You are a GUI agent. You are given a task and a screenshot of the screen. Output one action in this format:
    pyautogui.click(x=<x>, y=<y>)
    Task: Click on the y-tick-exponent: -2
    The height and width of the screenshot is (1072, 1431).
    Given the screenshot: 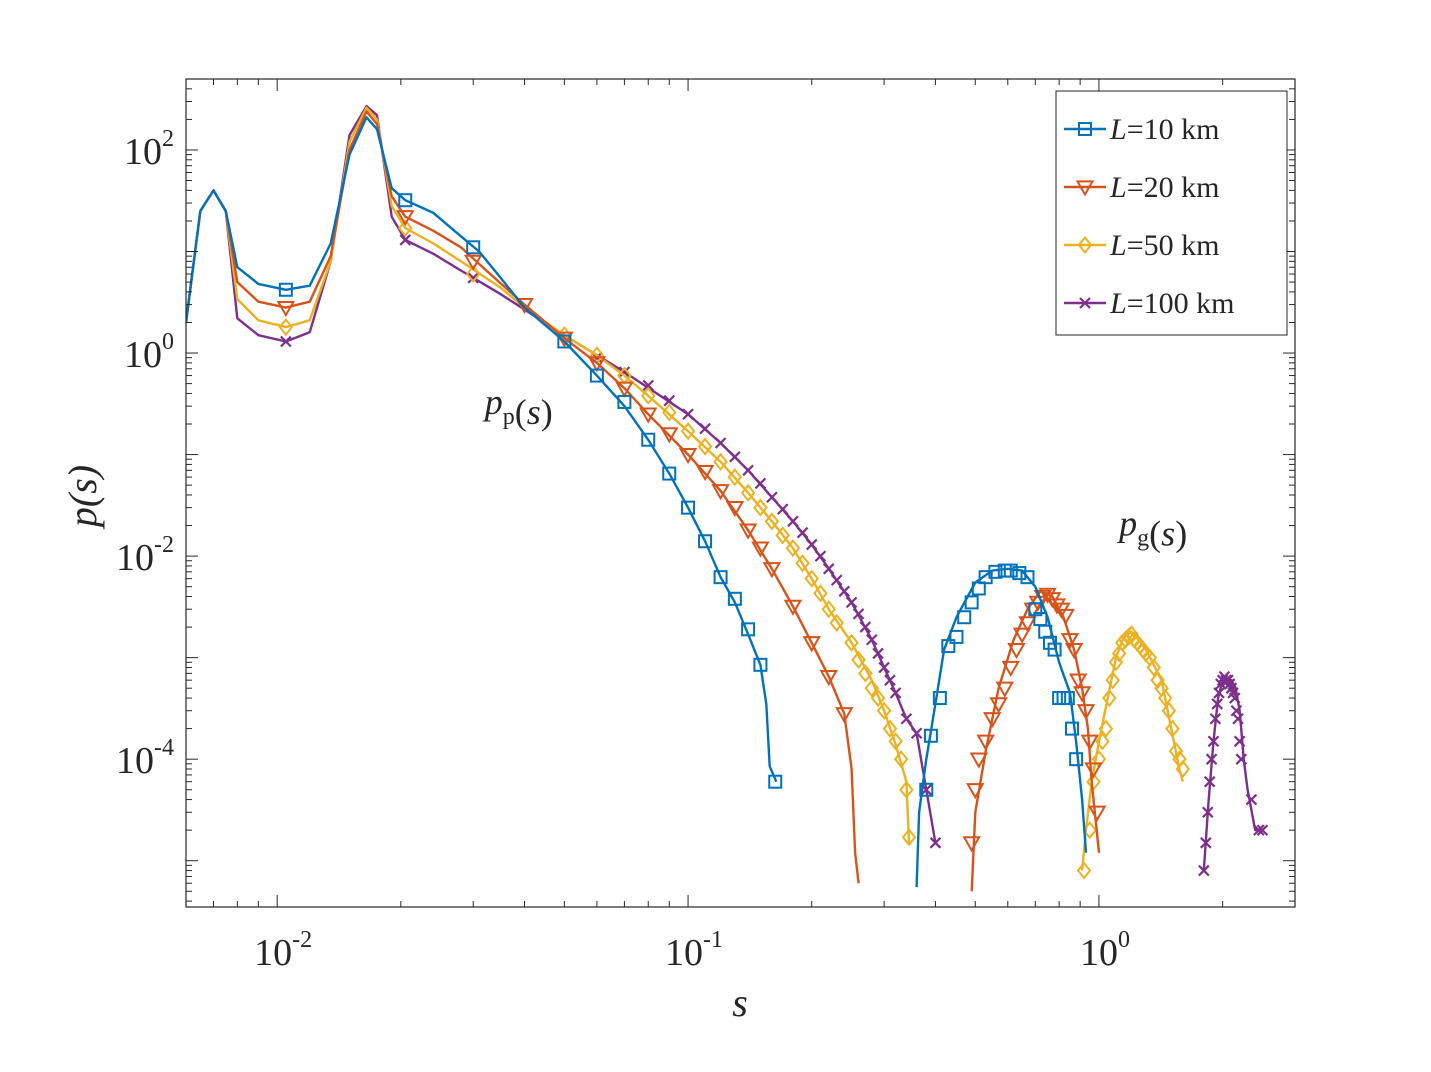 What is the action you would take?
    pyautogui.click(x=164, y=545)
    